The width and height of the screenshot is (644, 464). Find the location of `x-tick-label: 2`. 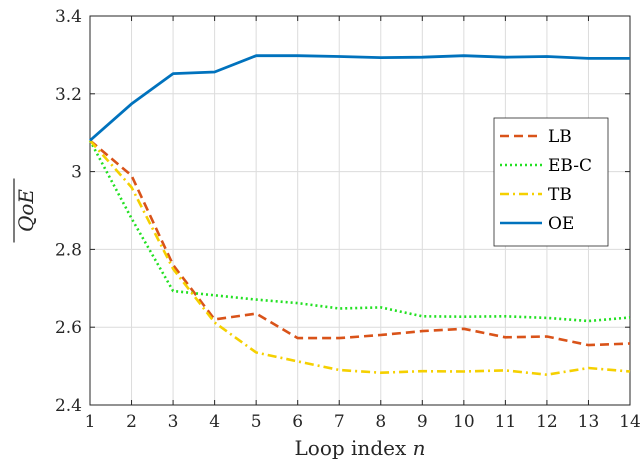

x-tick-label: 2 is located at coordinates (131, 422).